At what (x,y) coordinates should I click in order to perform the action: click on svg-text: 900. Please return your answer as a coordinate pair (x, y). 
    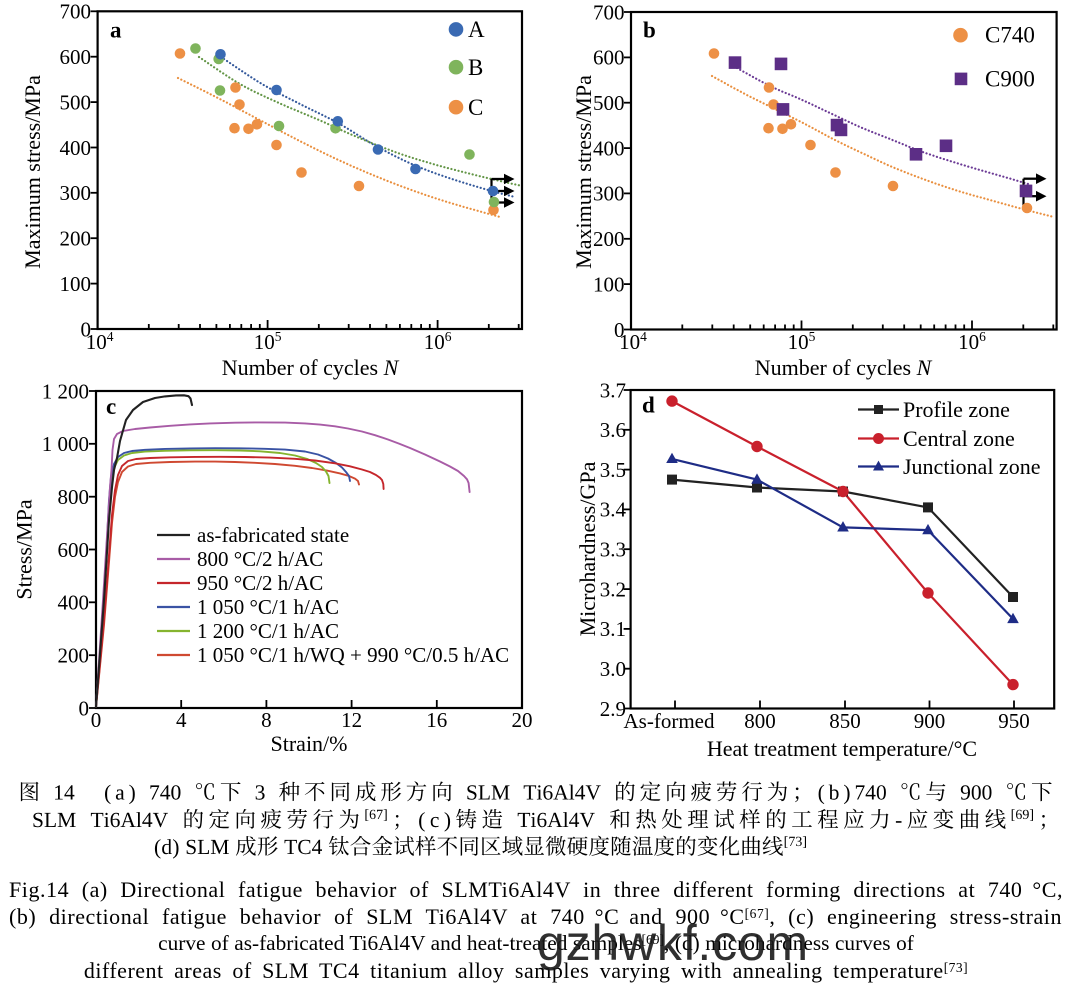
    Looking at the image, I should click on (930, 721).